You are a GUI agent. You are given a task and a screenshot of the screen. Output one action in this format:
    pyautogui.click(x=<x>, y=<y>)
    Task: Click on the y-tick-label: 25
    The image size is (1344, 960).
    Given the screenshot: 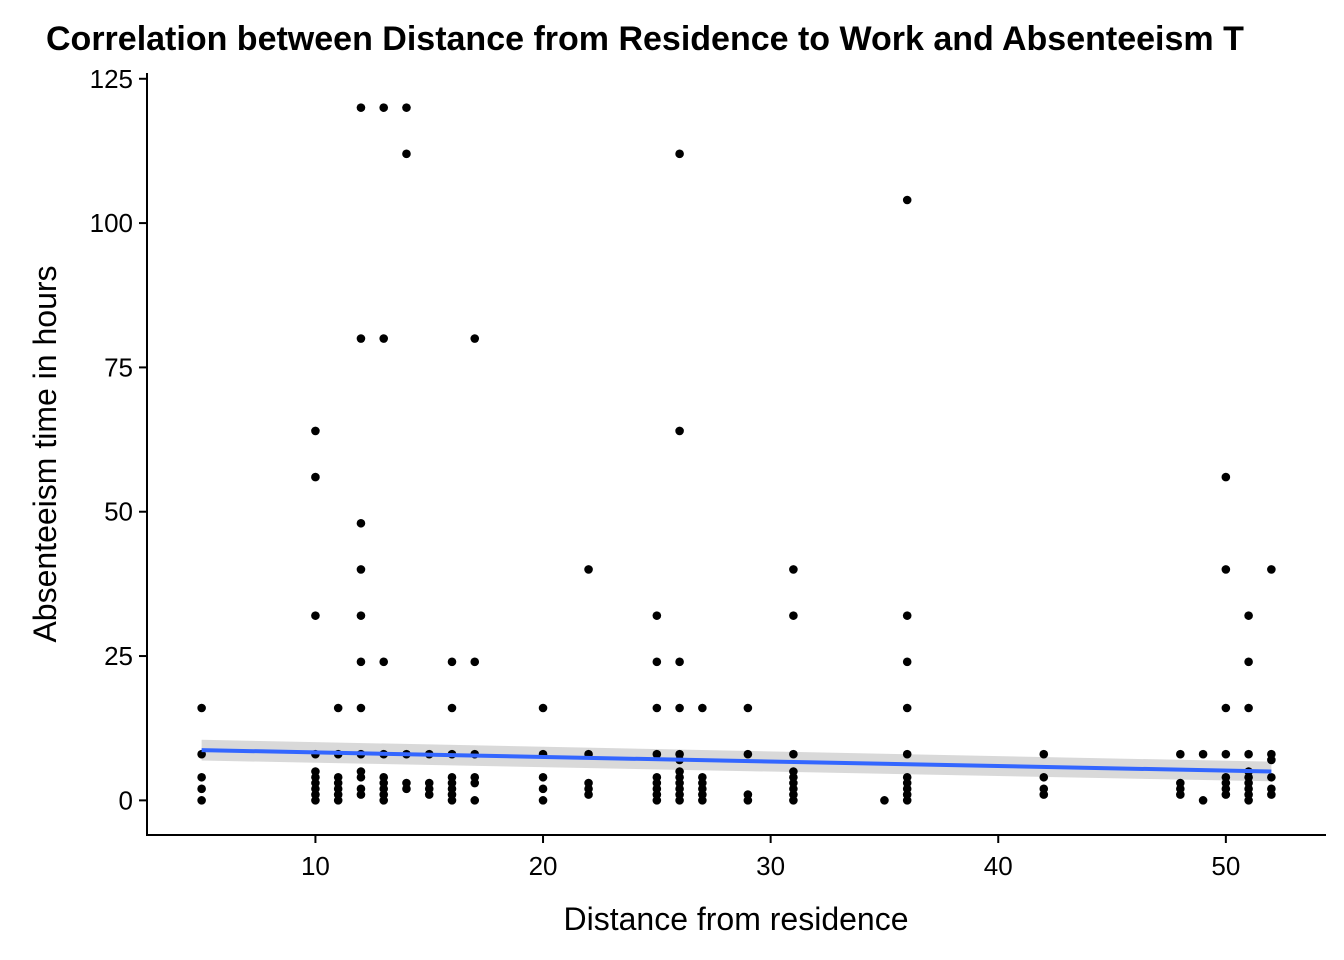 What is the action you would take?
    pyautogui.click(x=118, y=656)
    